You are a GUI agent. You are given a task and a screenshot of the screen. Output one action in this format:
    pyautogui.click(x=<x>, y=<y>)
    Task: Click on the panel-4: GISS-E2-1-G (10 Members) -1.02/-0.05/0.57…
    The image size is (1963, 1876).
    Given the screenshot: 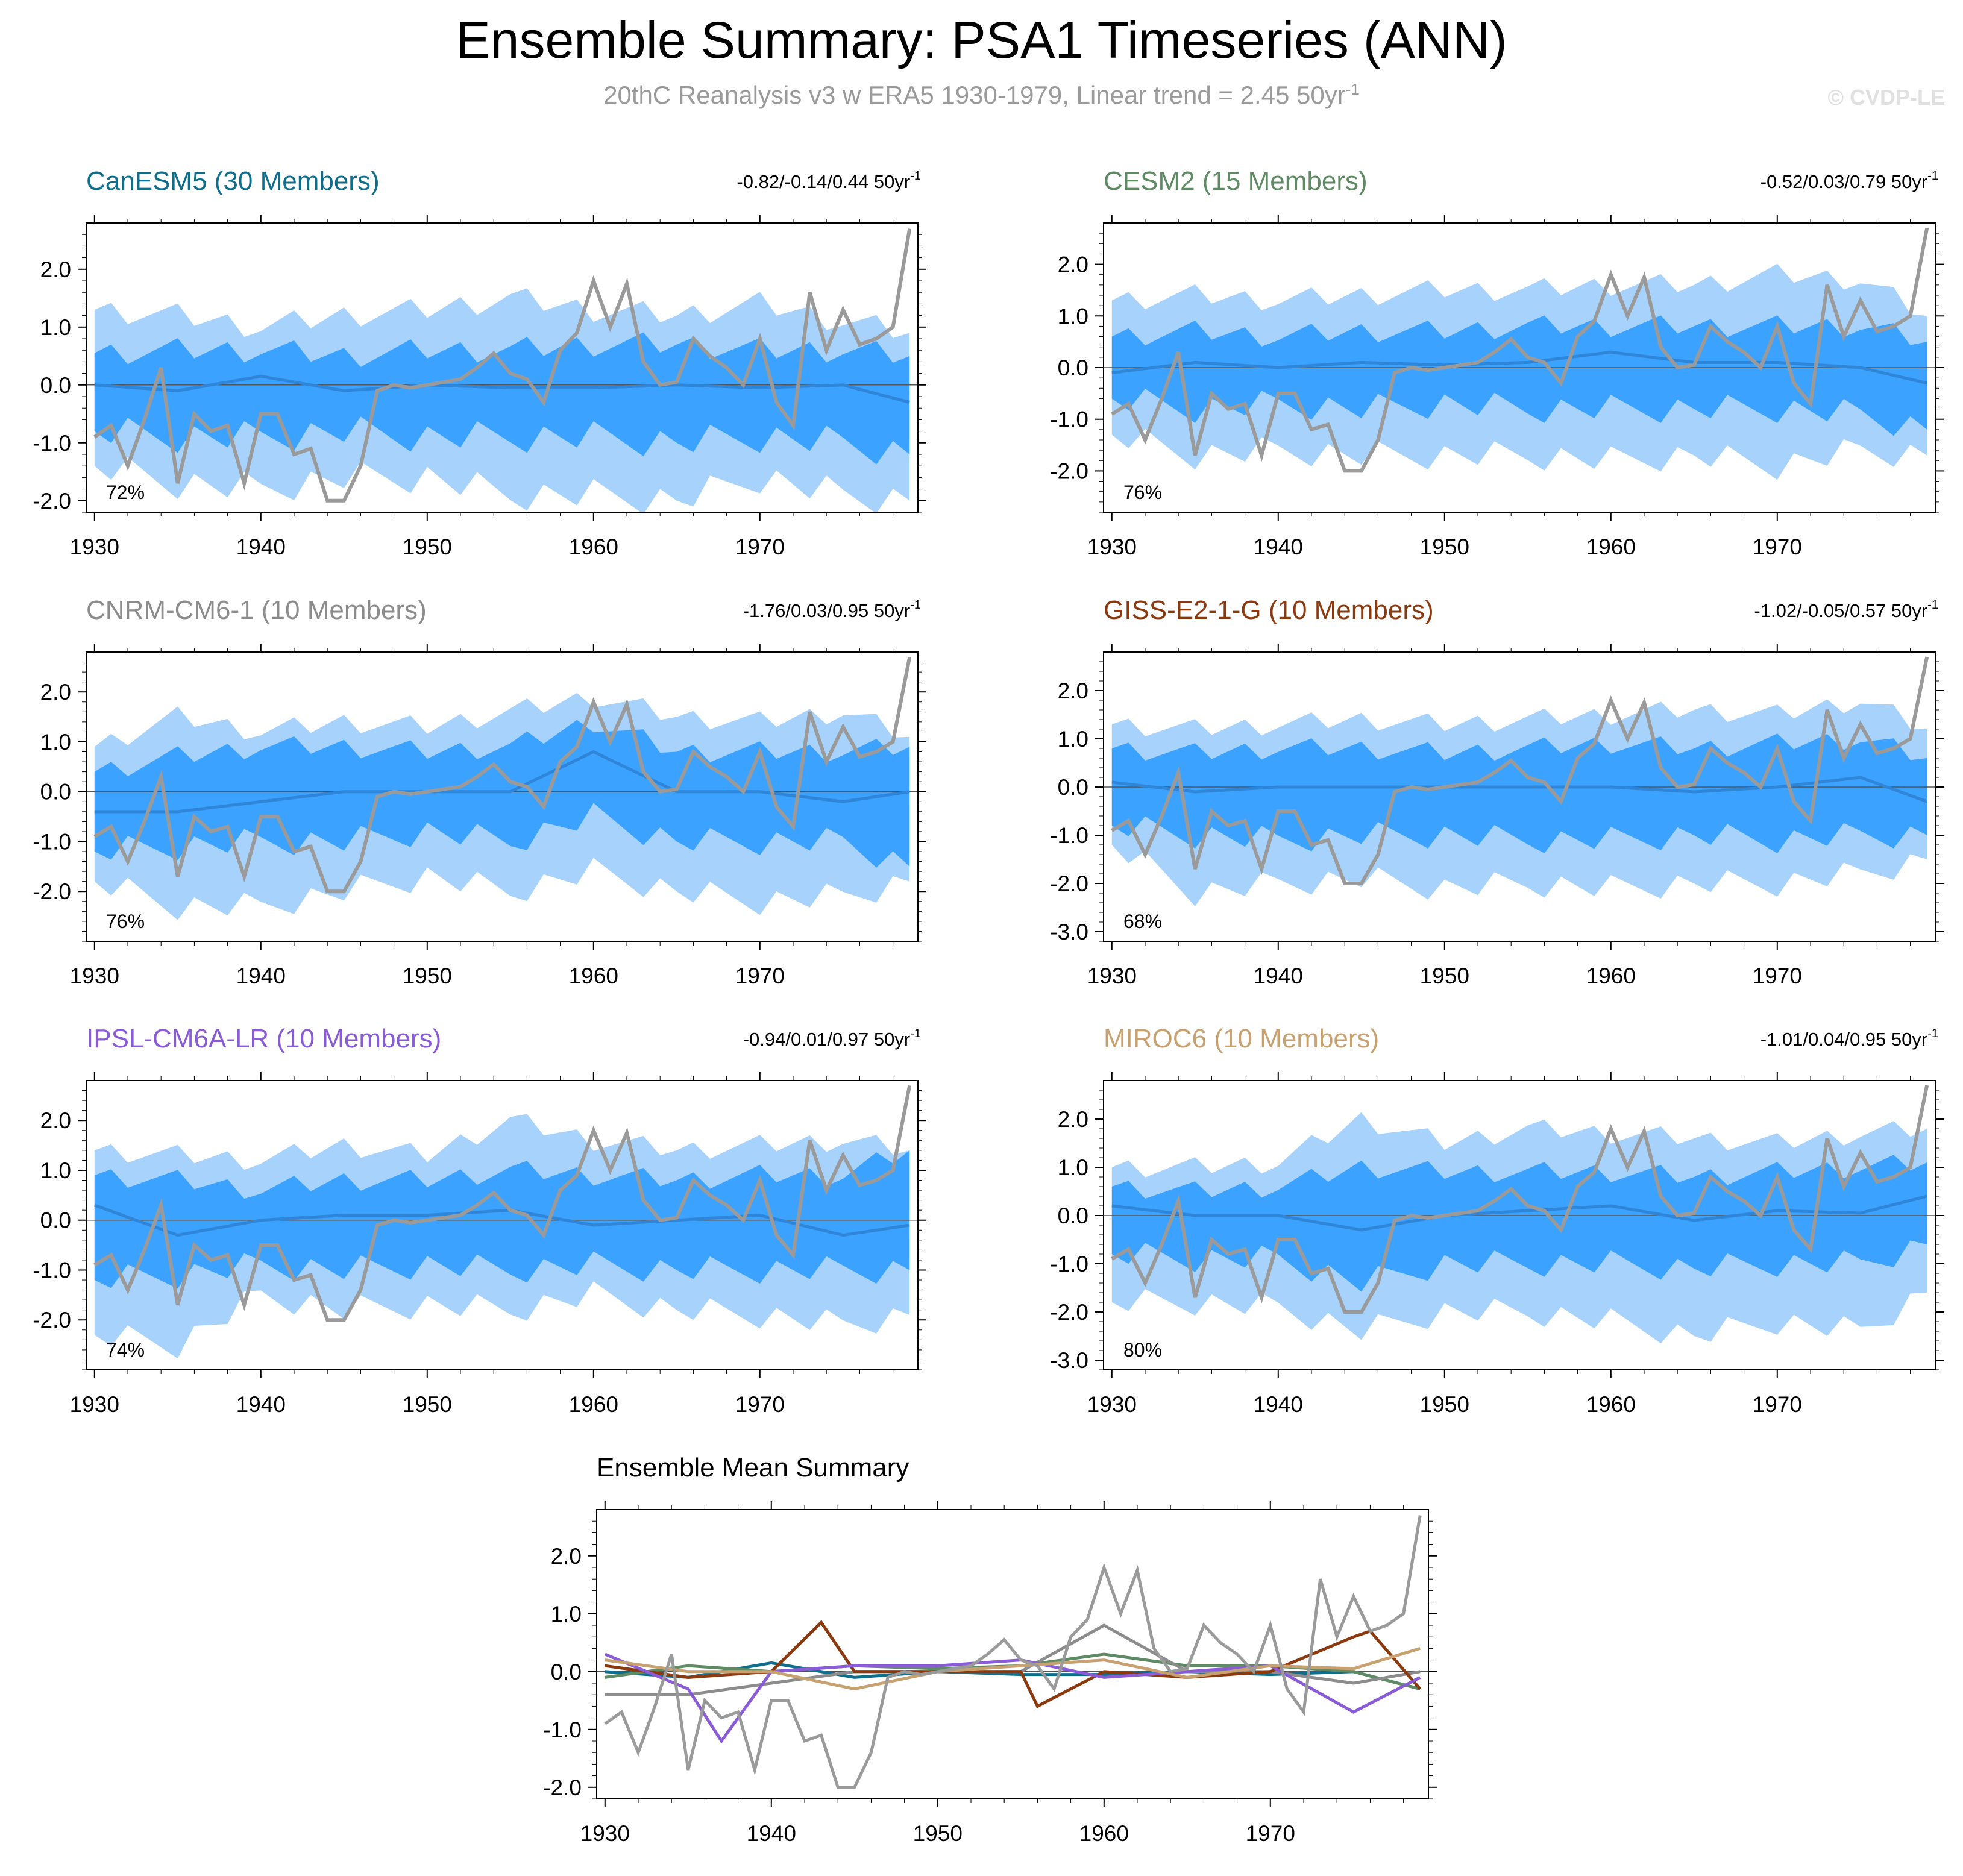 What is the action you would take?
    pyautogui.click(x=1497, y=791)
    